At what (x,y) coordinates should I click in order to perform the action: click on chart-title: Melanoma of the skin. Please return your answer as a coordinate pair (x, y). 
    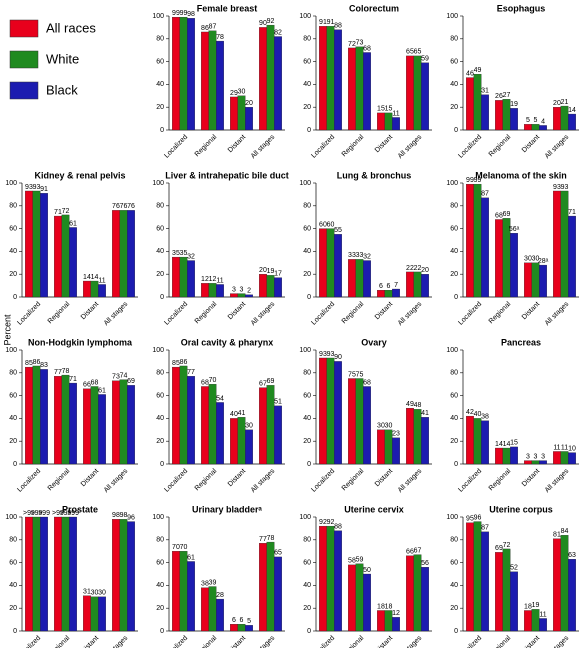
    Looking at the image, I should click on (521, 175).